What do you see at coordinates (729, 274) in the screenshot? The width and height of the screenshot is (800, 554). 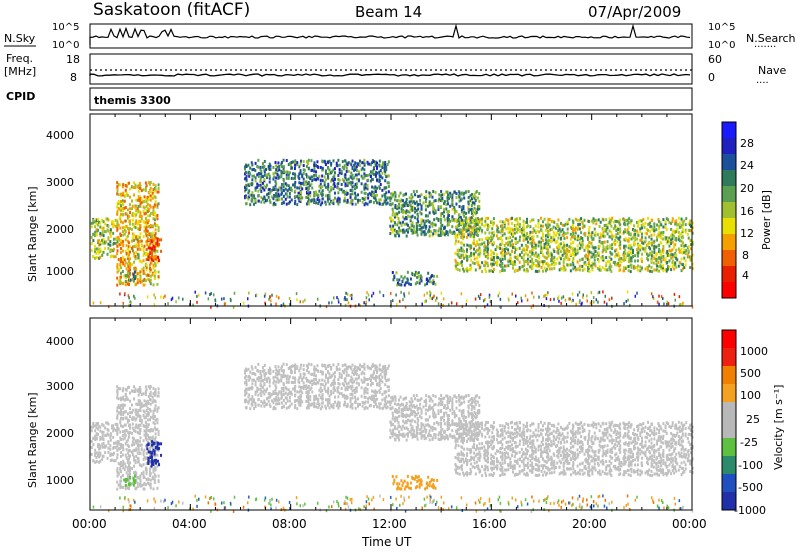 I see `colorbar-segment` at bounding box center [729, 274].